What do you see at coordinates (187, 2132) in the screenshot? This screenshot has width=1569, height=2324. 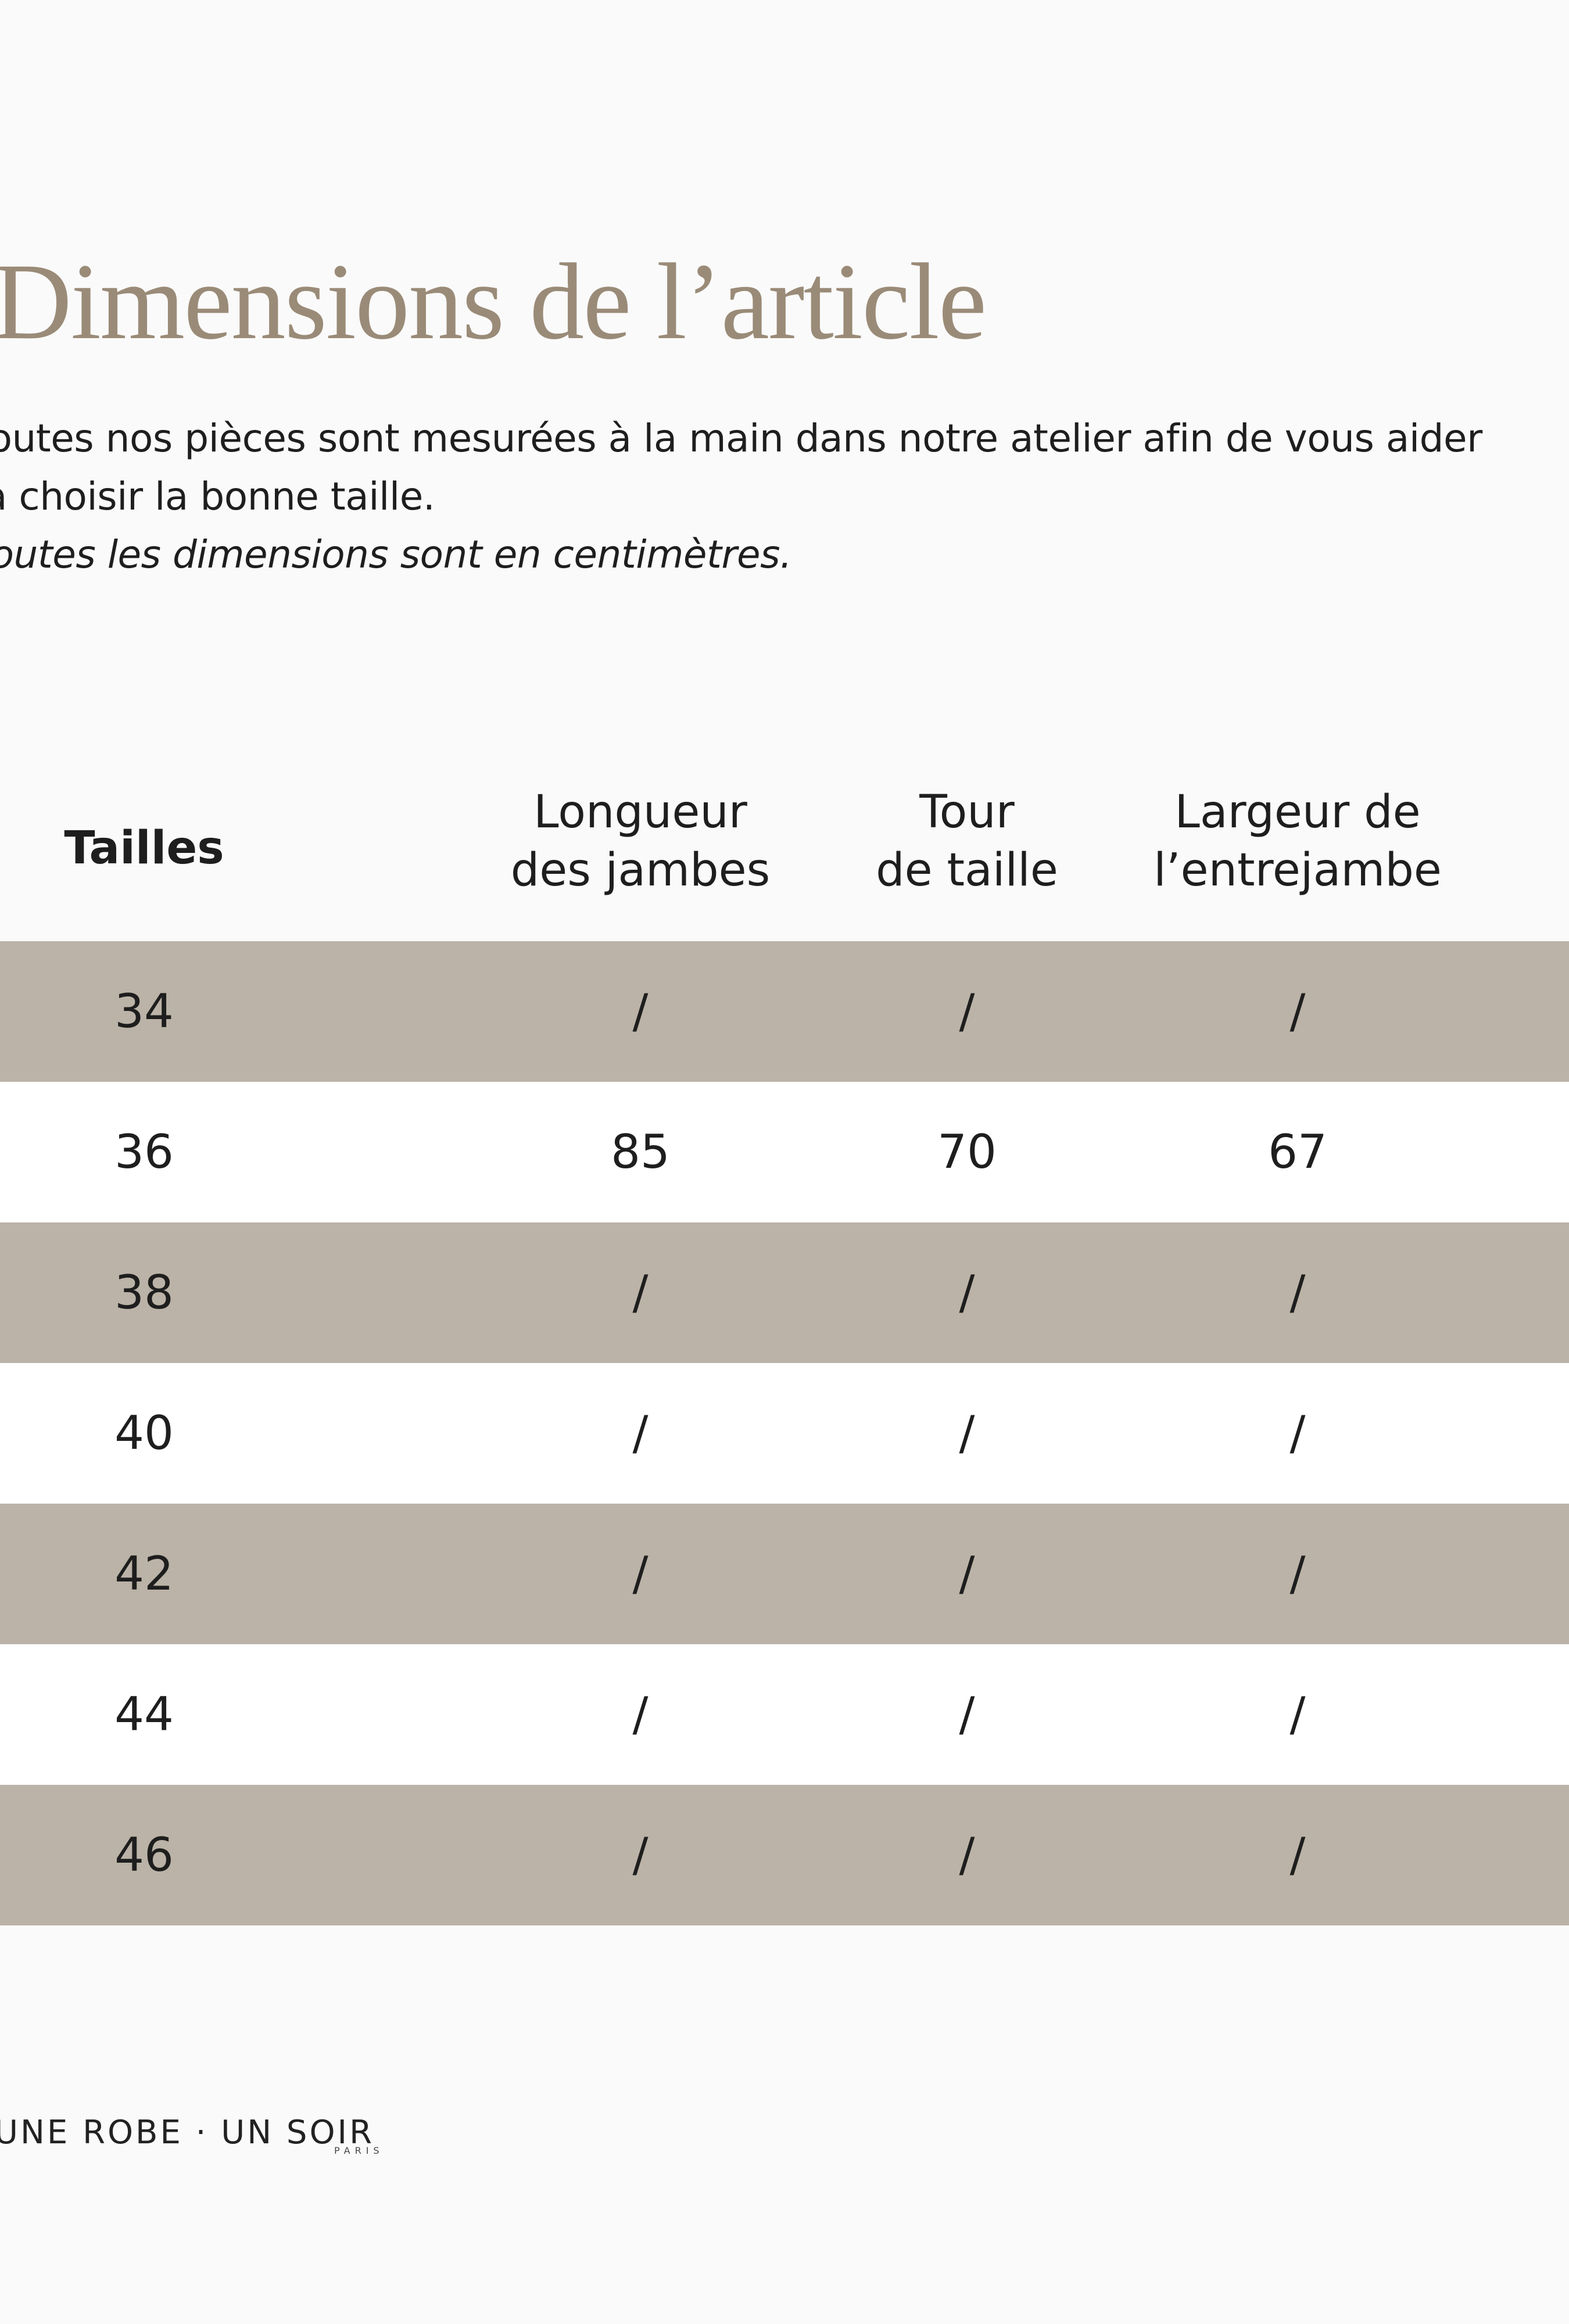 I see `brand-logo: UNE ROBE · UN SOIR` at bounding box center [187, 2132].